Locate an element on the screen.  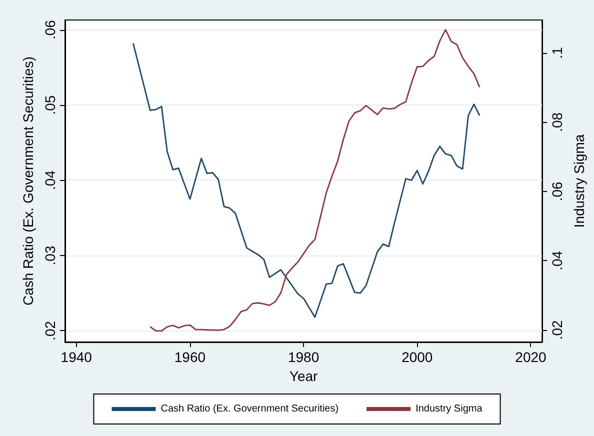
y-axis-title: Cash Ratio (Ex. Government Securities) is located at coordinates (28, 181).